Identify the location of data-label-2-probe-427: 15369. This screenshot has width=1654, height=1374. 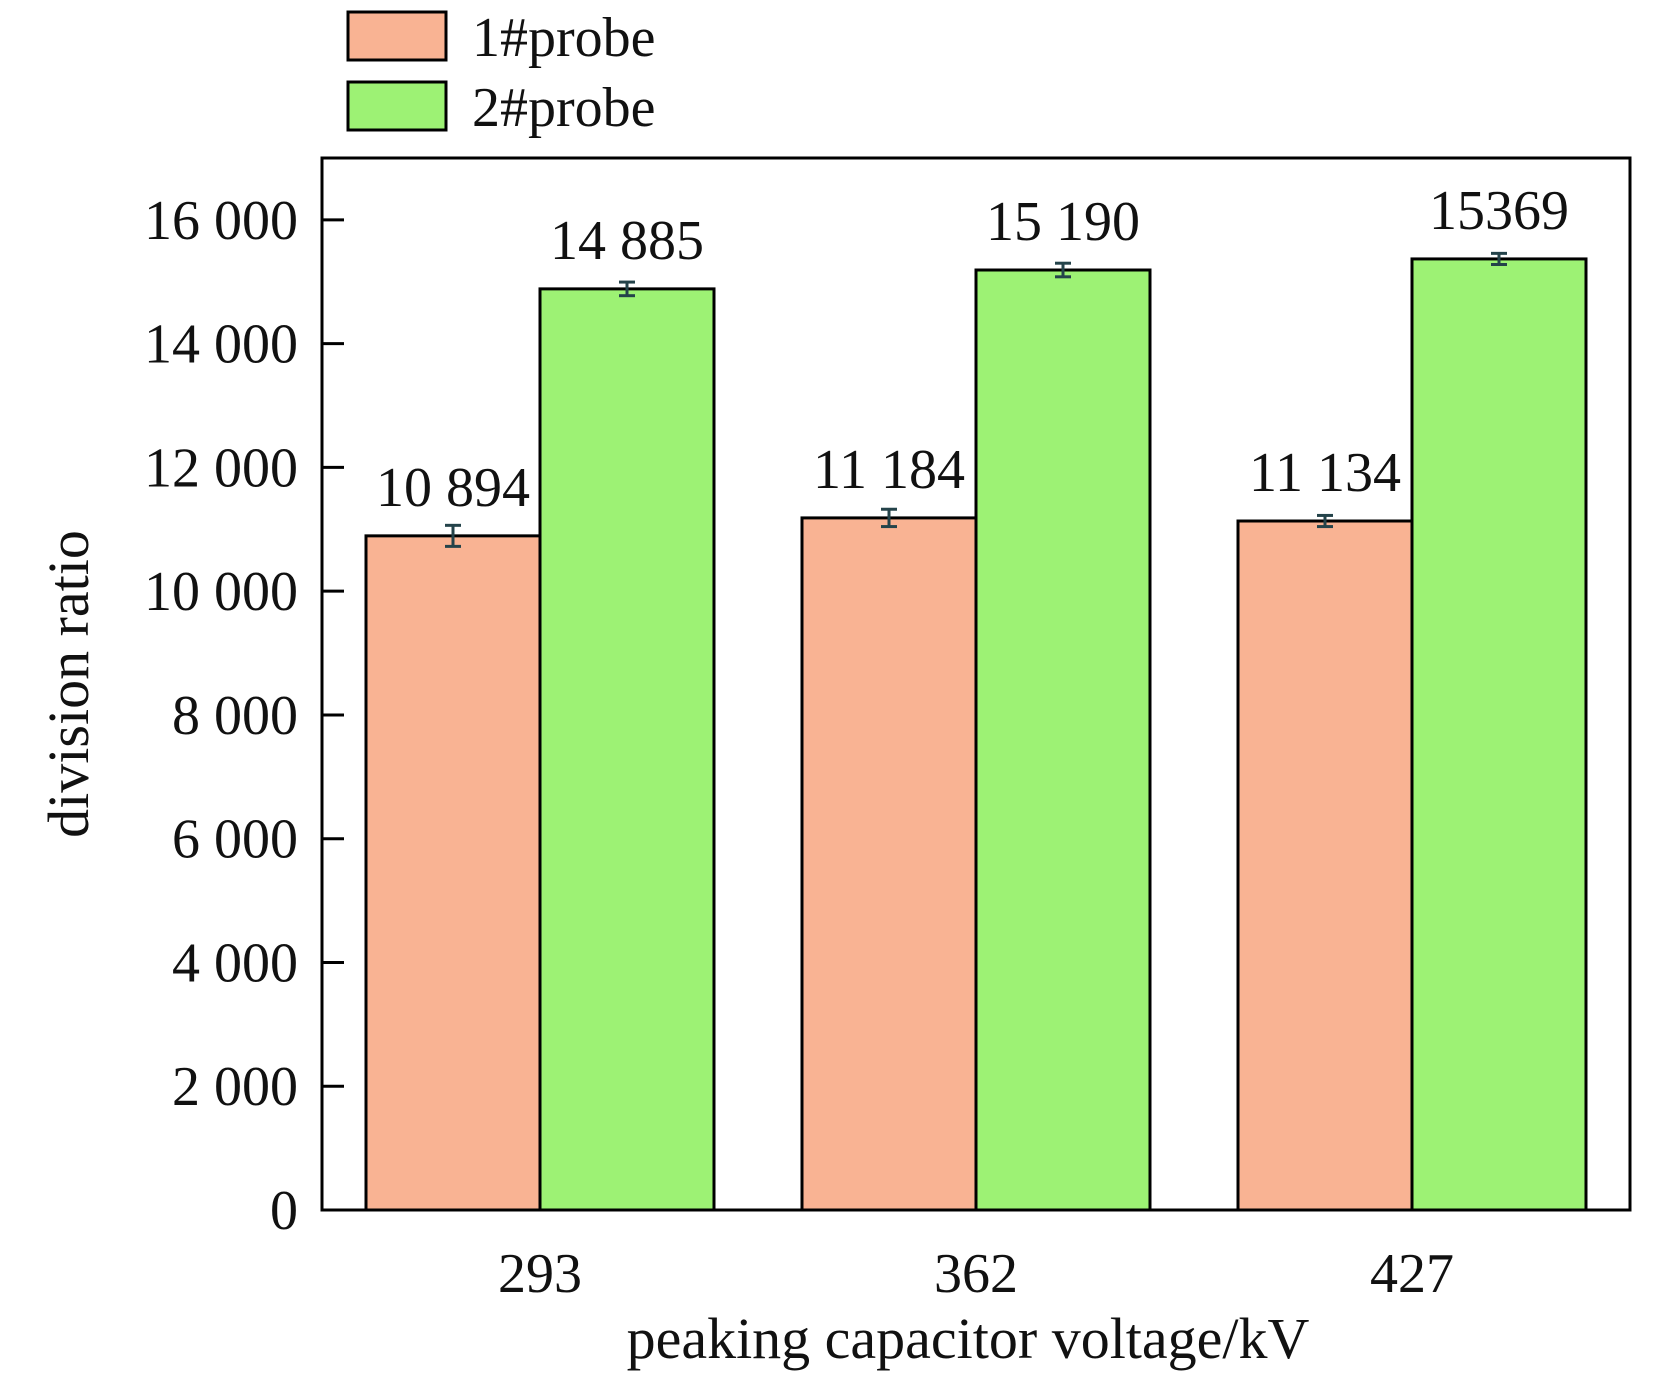
(1499, 211).